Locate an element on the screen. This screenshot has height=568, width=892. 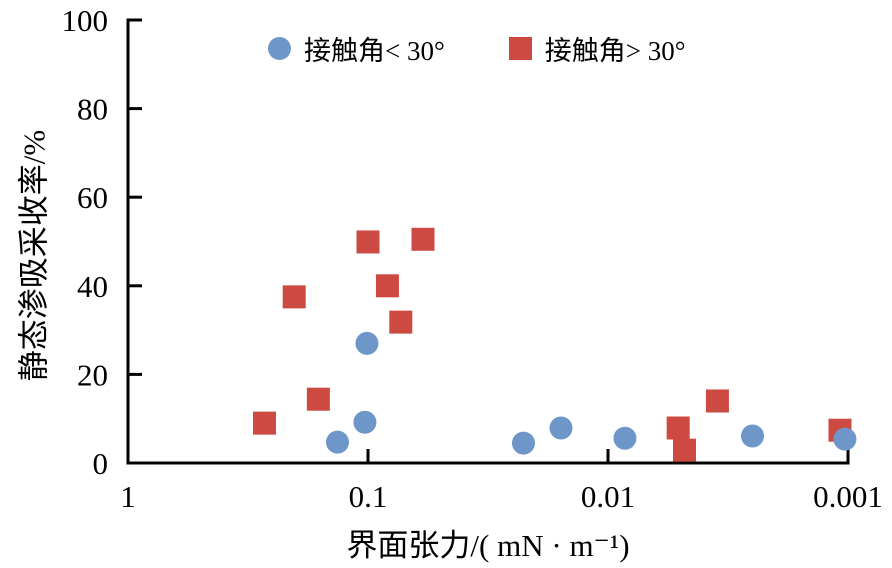
legend-label-lt30: 接触角< 30° is located at coordinates (374, 51).